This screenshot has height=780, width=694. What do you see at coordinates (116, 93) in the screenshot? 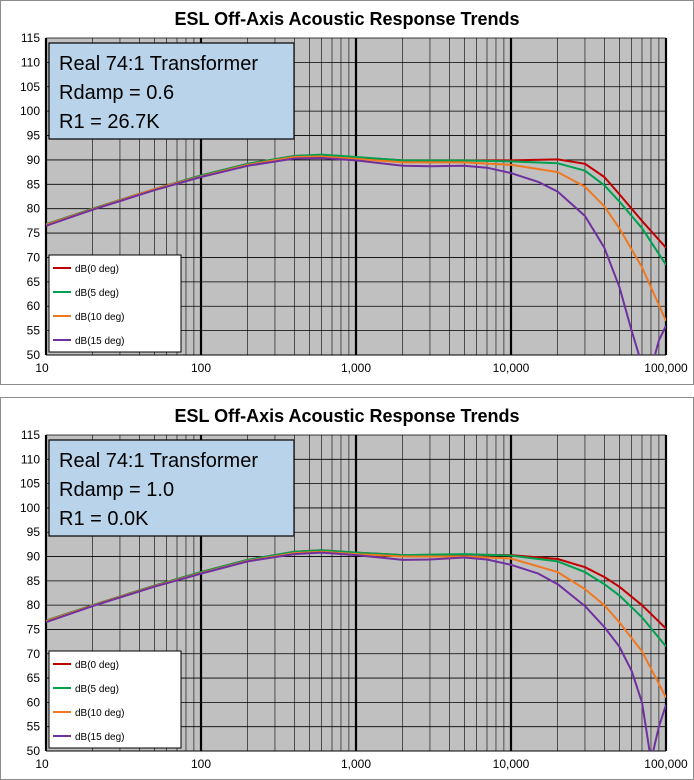
I see `annotation-line: Rdamp = 0.6` at bounding box center [116, 93].